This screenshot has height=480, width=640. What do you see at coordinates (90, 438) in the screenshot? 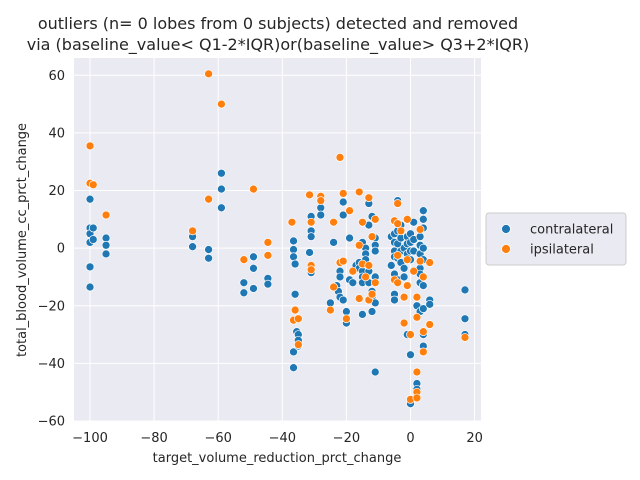
I see `x-tick-label: −100` at bounding box center [90, 438].